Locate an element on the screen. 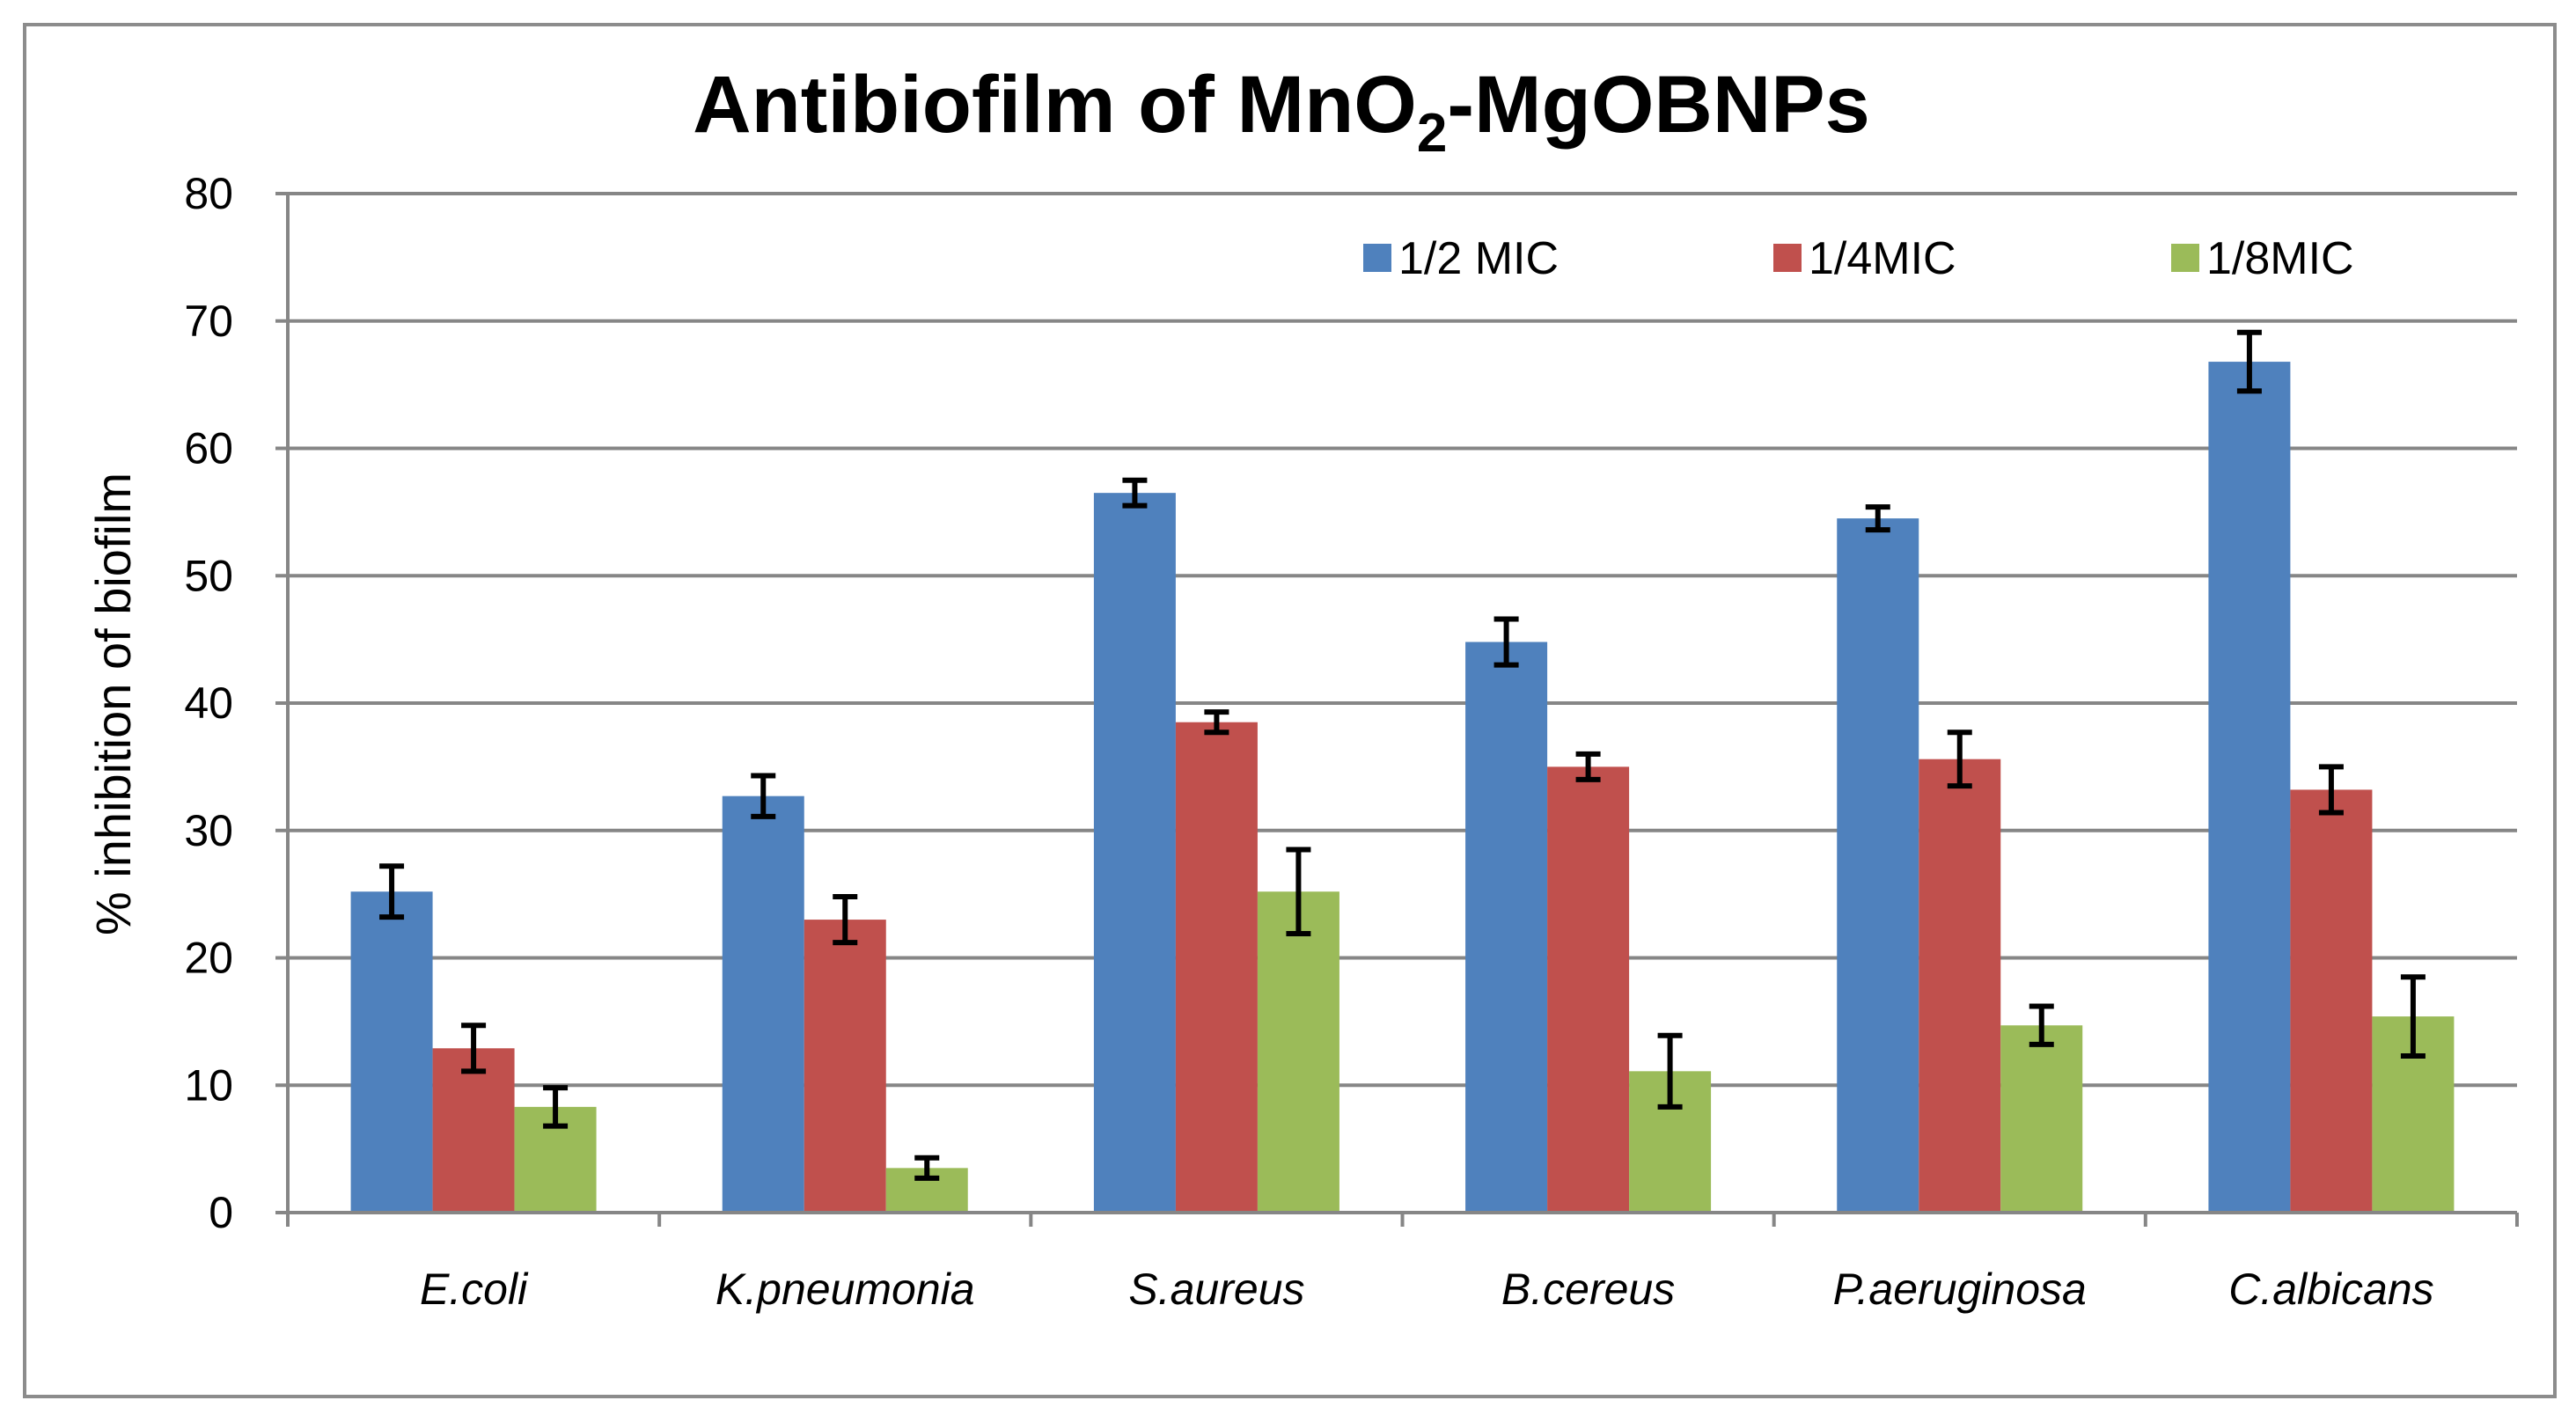 The image size is (2576, 1415). x-tick-label: E.coli is located at coordinates (474, 1289).